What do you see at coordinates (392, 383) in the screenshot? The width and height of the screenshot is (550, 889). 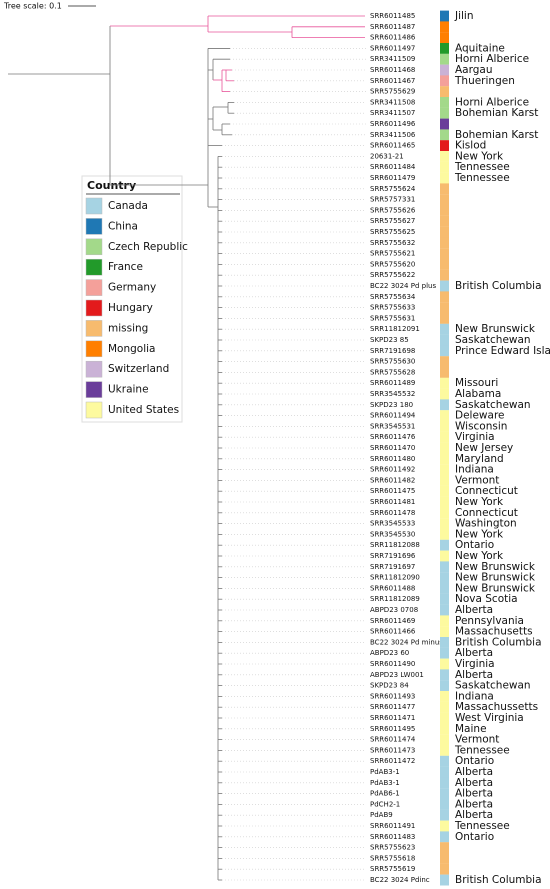 I see `leaf-label: SRR6011489` at bounding box center [392, 383].